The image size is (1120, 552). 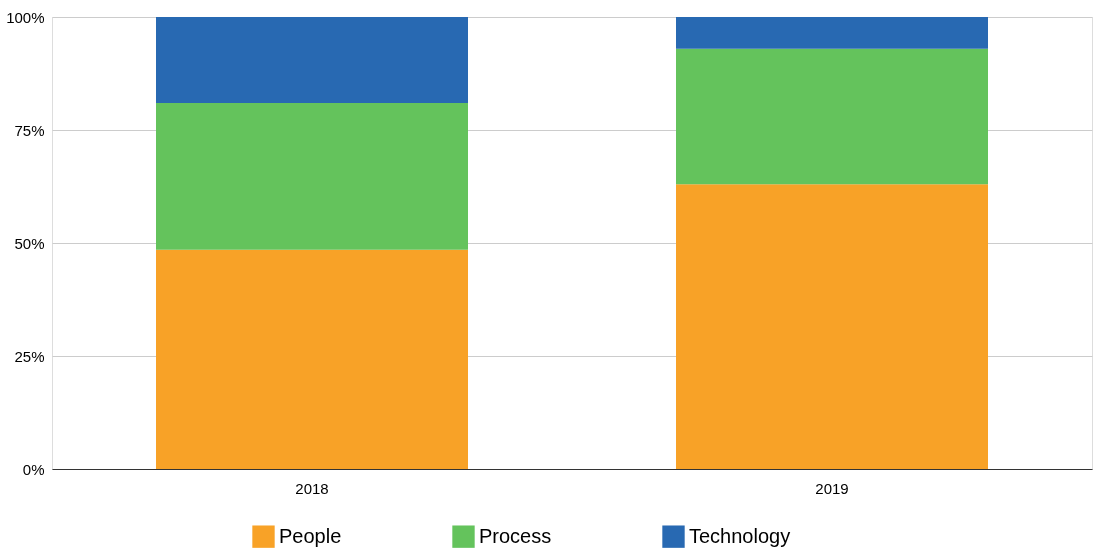 I want to click on legend-label: Process, so click(x=515, y=535).